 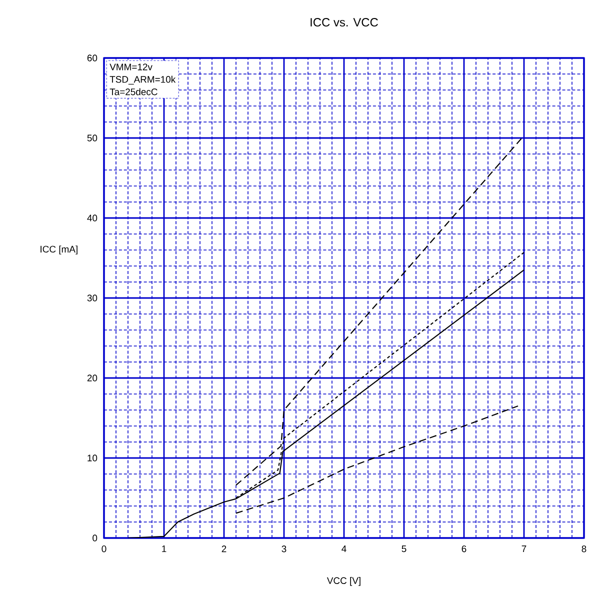 I want to click on y-tick-label: 20, so click(x=92, y=378).